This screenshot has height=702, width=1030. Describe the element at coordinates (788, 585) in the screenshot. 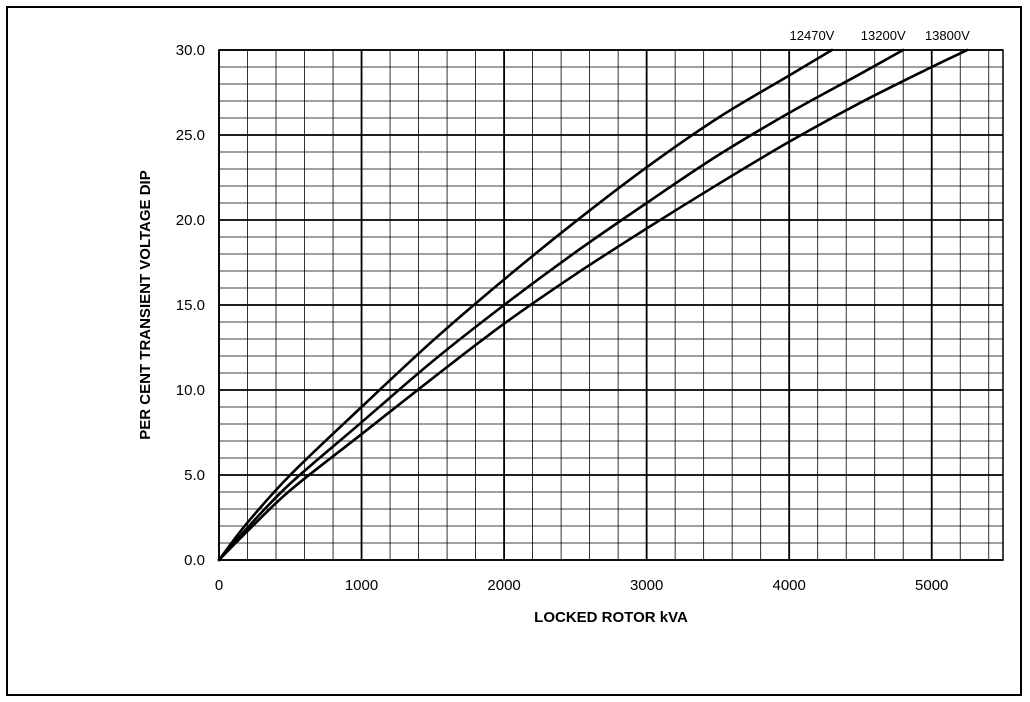

I see `x-tick-label: 4000` at that location.